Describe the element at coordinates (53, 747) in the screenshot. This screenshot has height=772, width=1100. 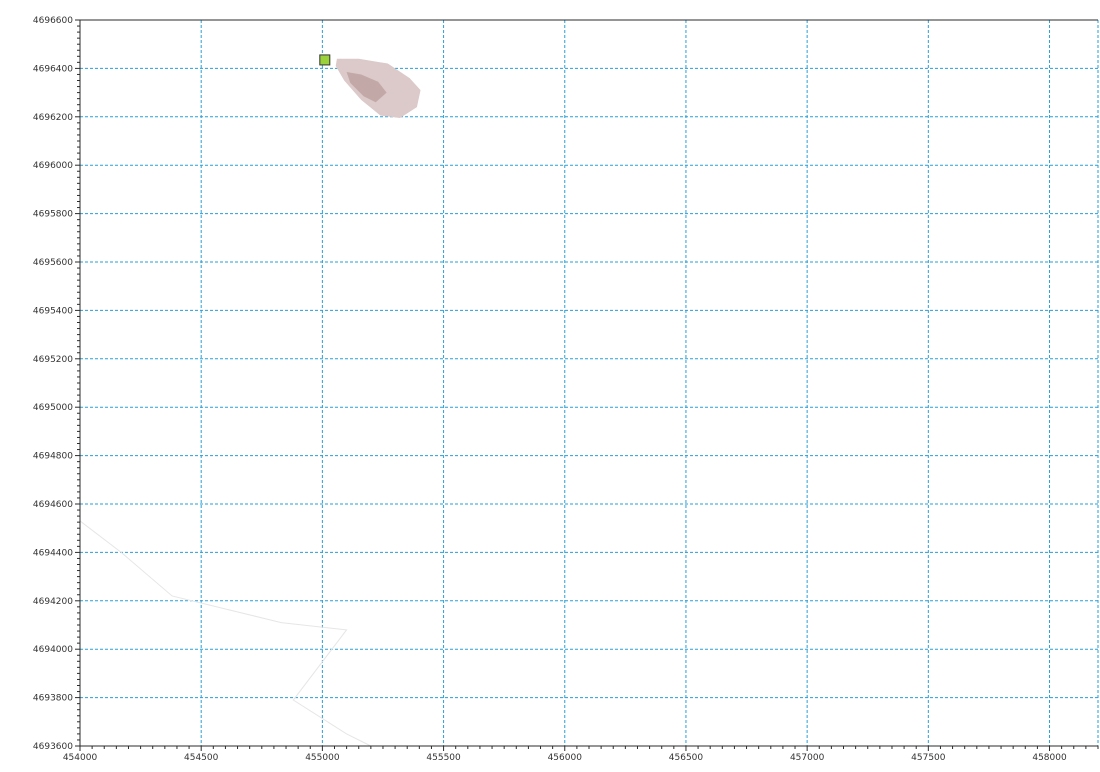
I see `y-tick-label: 4693600` at that location.